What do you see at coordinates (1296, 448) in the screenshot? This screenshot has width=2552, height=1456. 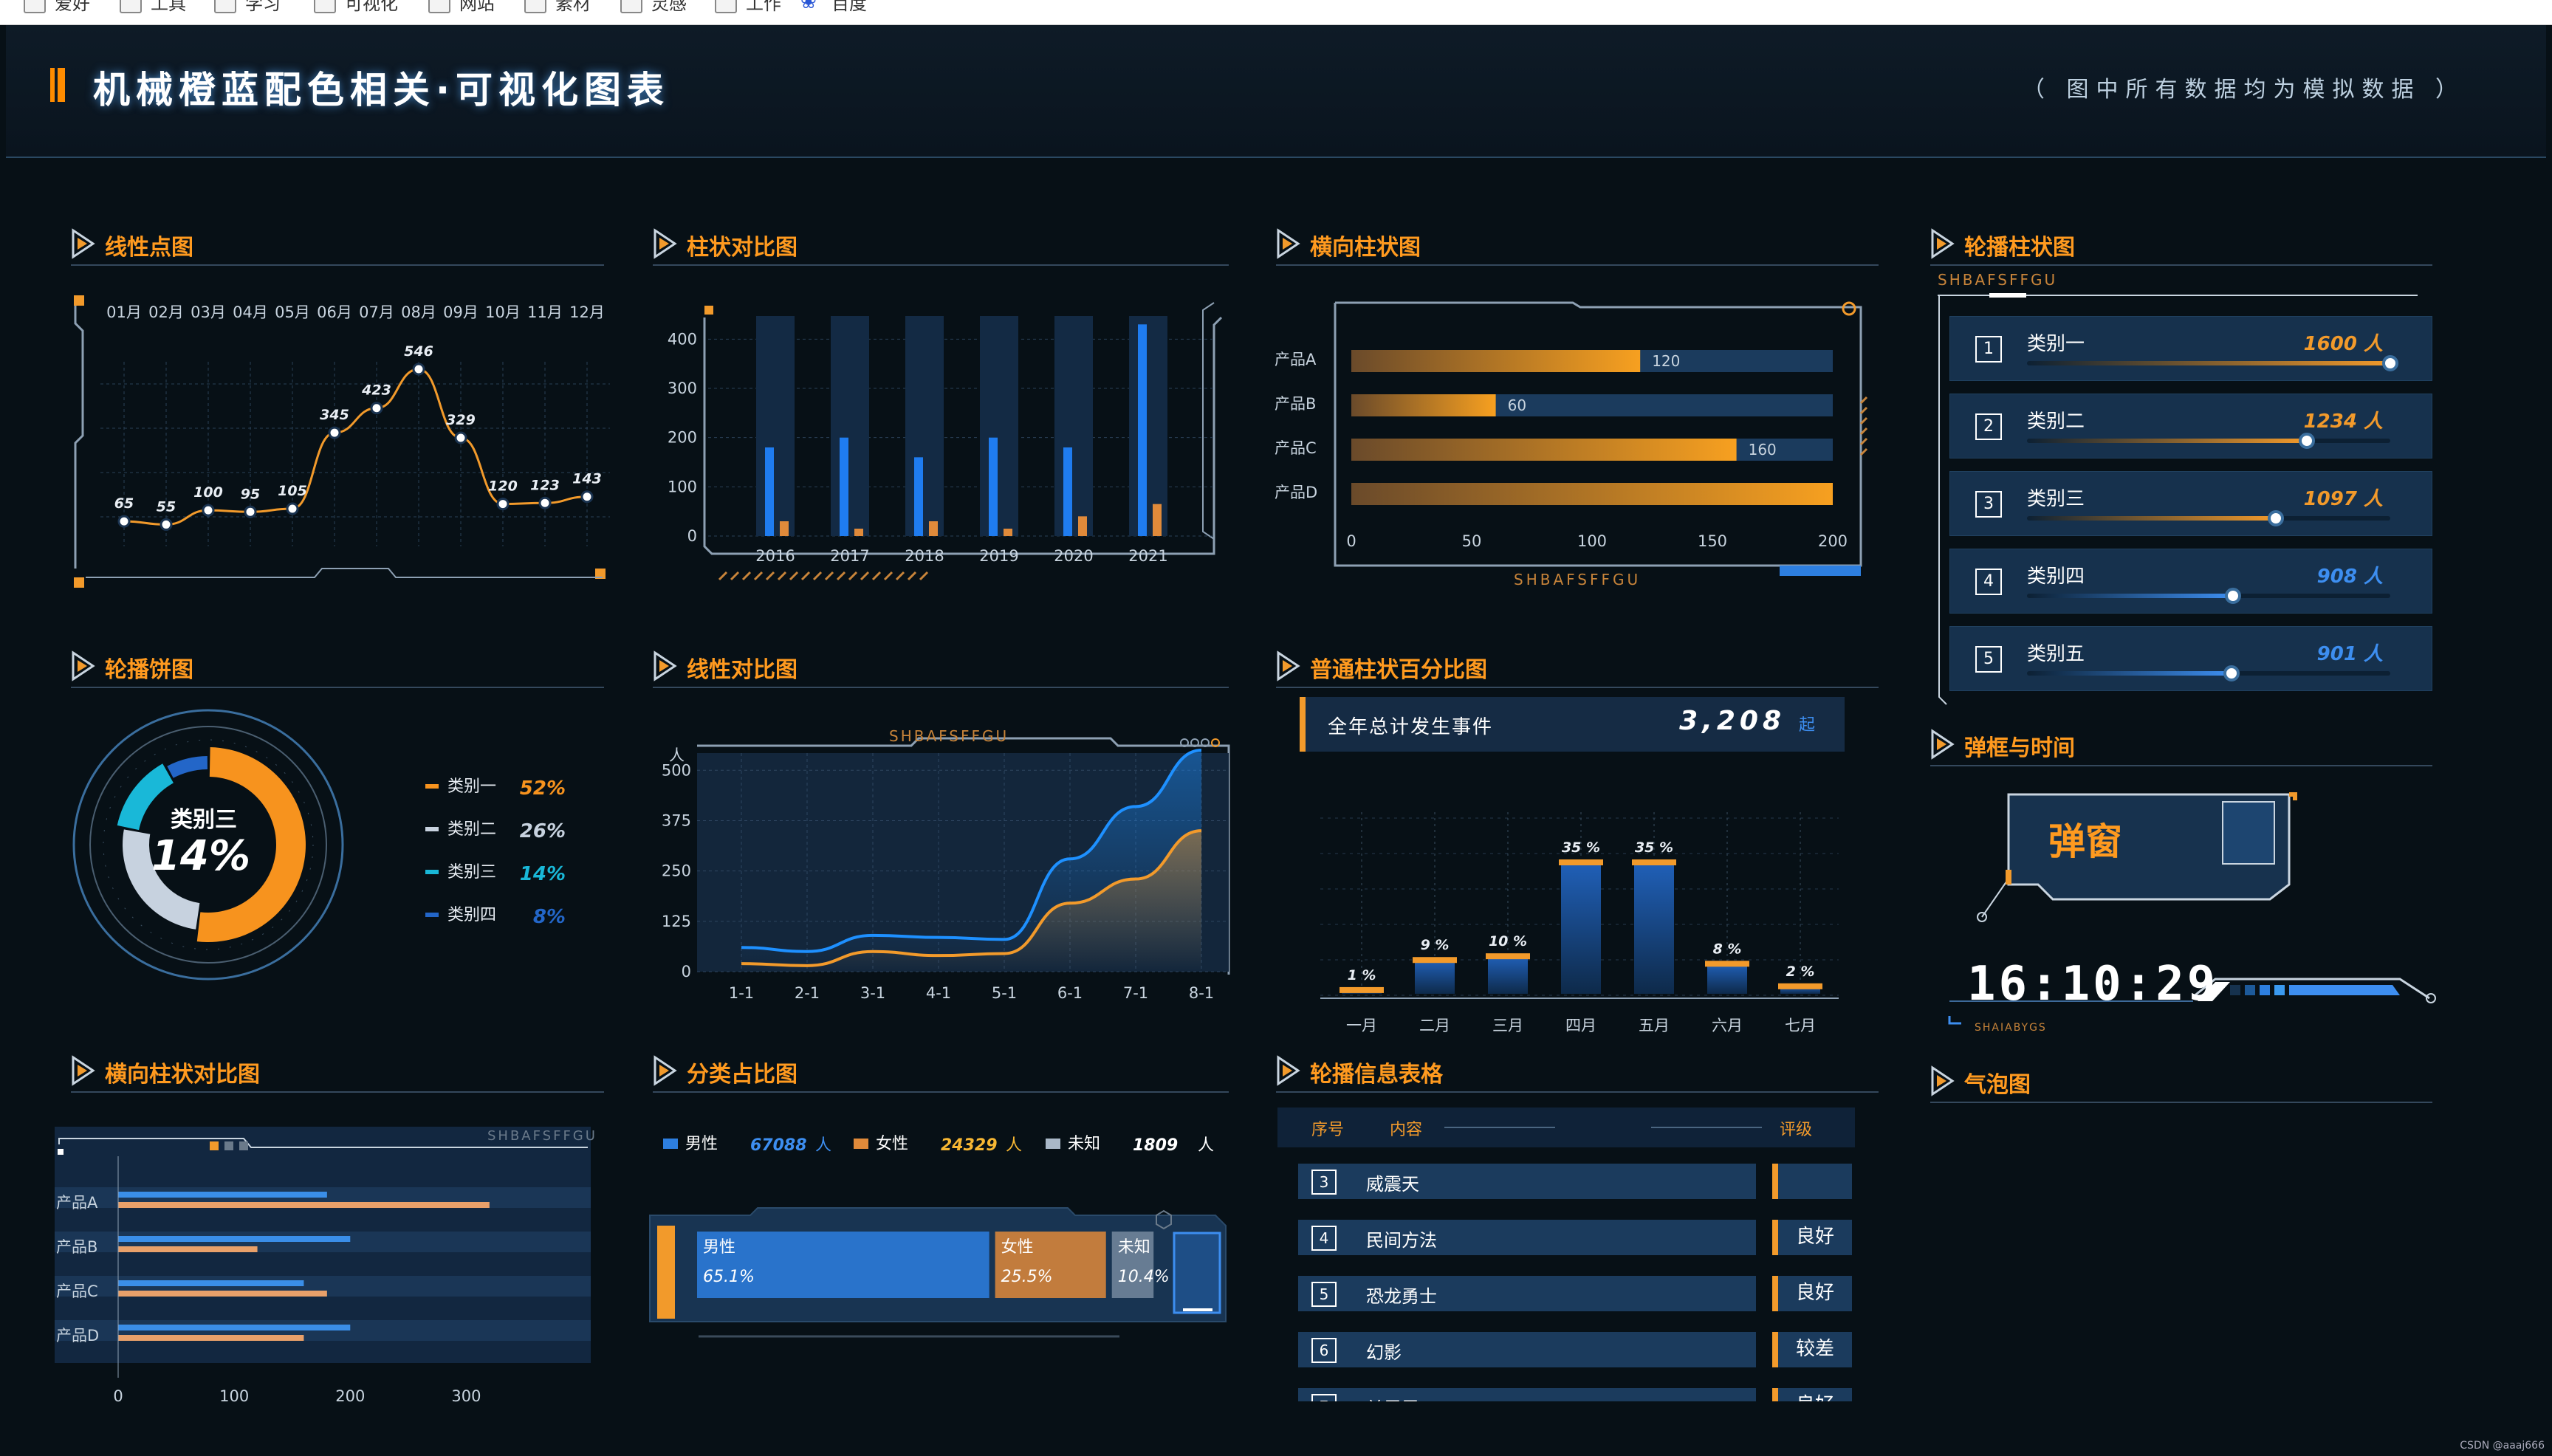 I see `y-tick-label: 产品C` at bounding box center [1296, 448].